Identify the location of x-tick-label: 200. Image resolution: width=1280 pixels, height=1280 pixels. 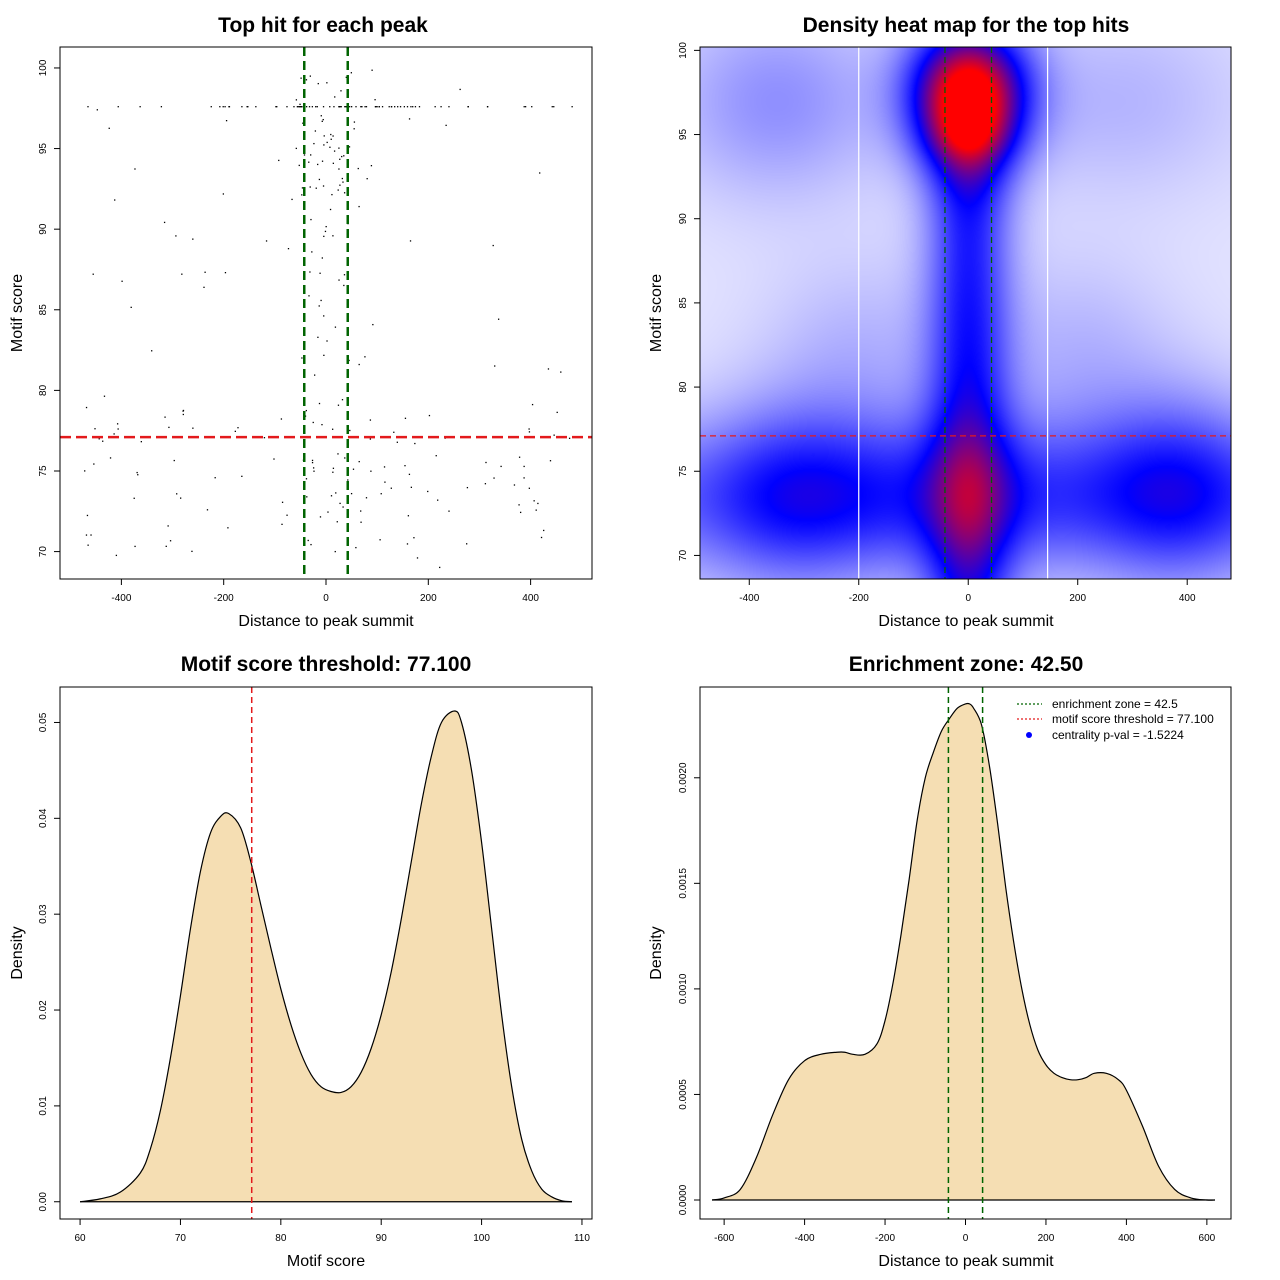
(1077, 598).